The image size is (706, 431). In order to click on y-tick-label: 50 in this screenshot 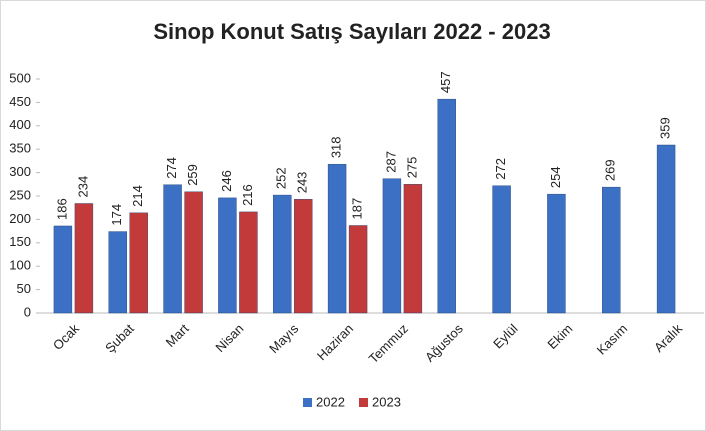, I will do `click(24, 288)`.